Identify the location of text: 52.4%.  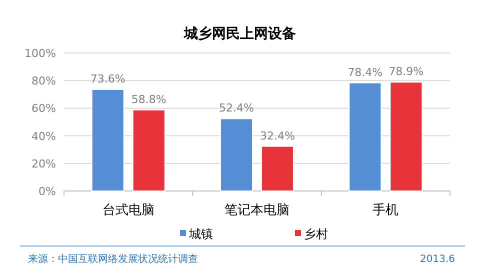
(236, 108).